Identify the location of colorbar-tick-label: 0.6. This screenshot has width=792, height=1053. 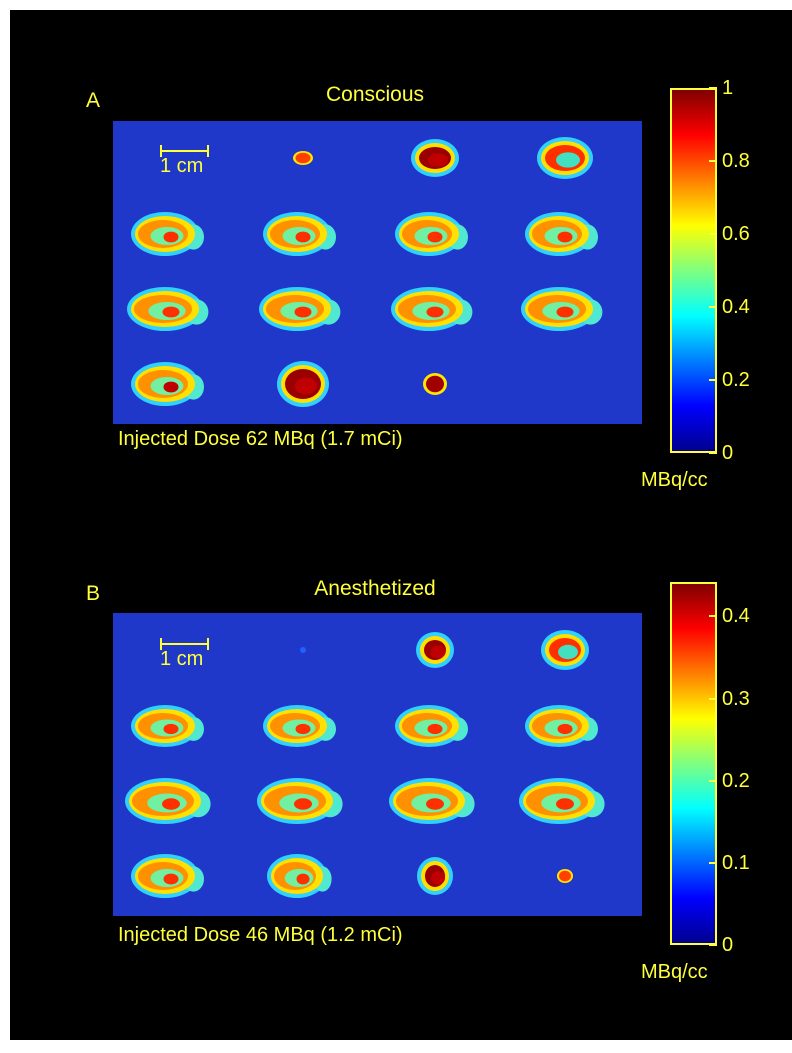
(736, 234).